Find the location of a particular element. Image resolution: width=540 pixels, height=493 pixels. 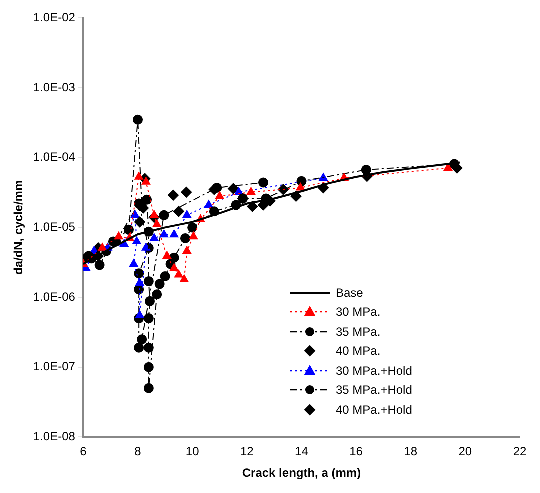

legend-label: 30 MPa.+Hold is located at coordinates (374, 371).